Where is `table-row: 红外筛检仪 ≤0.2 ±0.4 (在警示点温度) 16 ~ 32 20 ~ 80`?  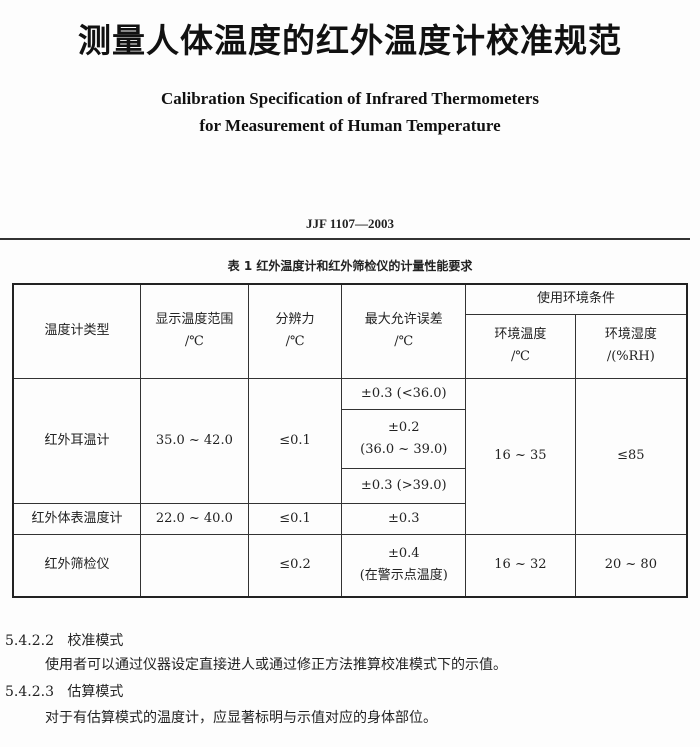 table-row: 红外筛检仪 ≤0.2 ±0.4 (在警示点温度) 16 ~ 32 20 ~ 80 is located at coordinates (350, 565).